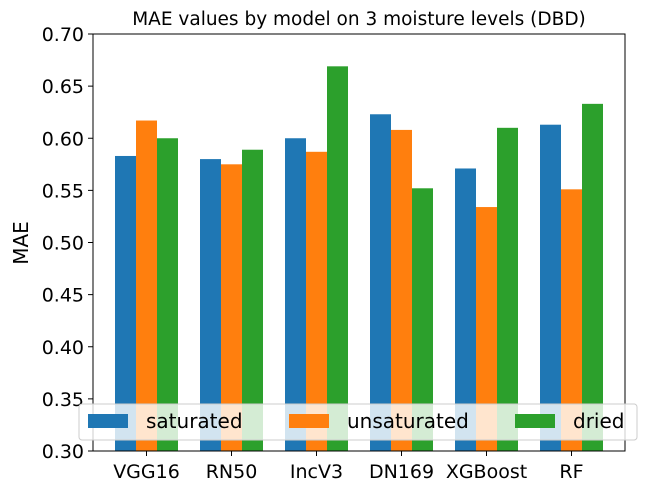 Image resolution: width=645 pixels, height=491 pixels. What do you see at coordinates (348, 467) in the screenshot?
I see `x-axis: VGG16 RN50 IncV3 DN169 XGBoost RF` at bounding box center [348, 467].